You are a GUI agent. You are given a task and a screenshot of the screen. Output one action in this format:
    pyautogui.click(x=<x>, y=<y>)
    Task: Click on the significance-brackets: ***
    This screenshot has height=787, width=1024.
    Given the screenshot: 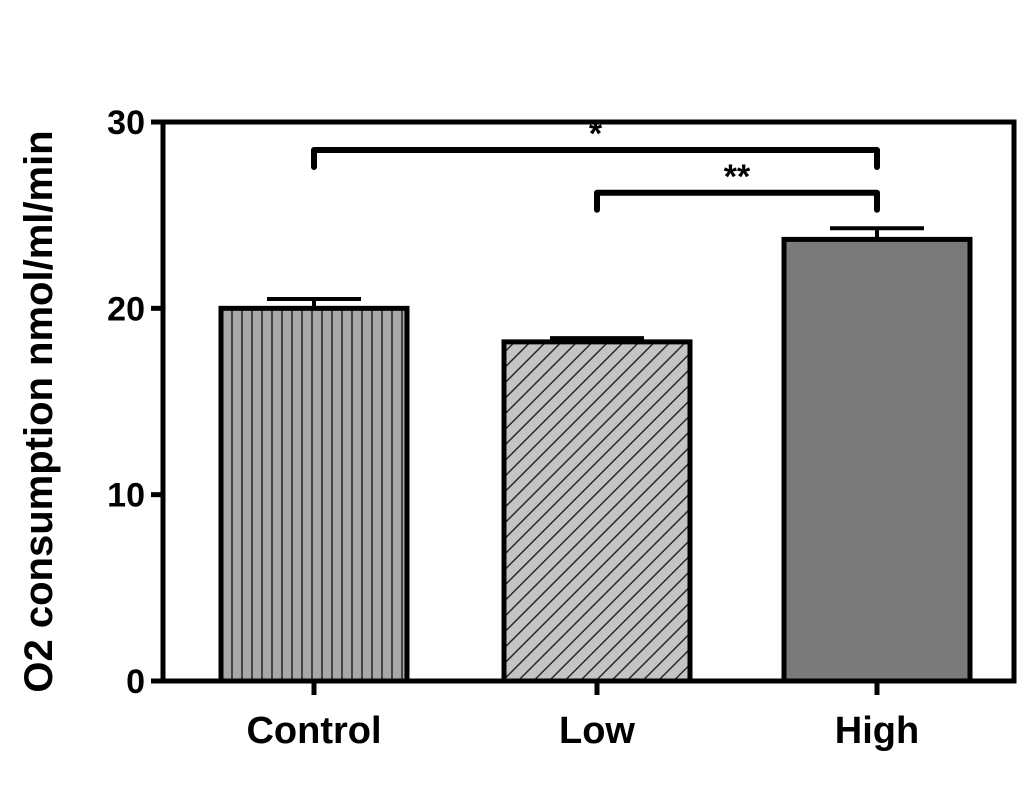 What is the action you would take?
    pyautogui.click(x=595, y=164)
    